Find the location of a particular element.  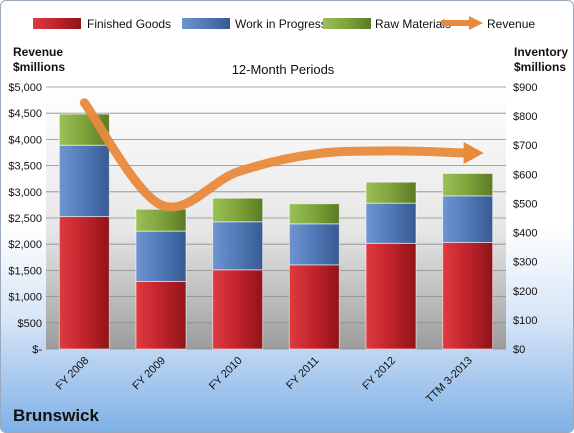

legend-revenue-arrowhead is located at coordinates (476, 23).